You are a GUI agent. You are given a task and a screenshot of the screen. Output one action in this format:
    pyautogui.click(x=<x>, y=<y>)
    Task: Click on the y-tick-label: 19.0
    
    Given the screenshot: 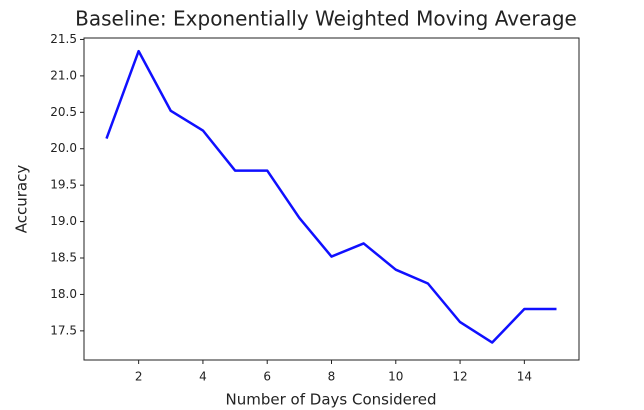 What is the action you would take?
    pyautogui.click(x=63, y=221)
    